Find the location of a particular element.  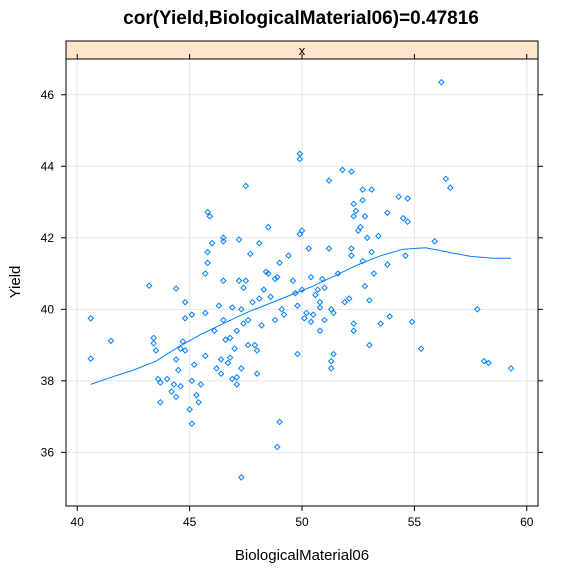

x-tick-label: 45 is located at coordinates (190, 522).